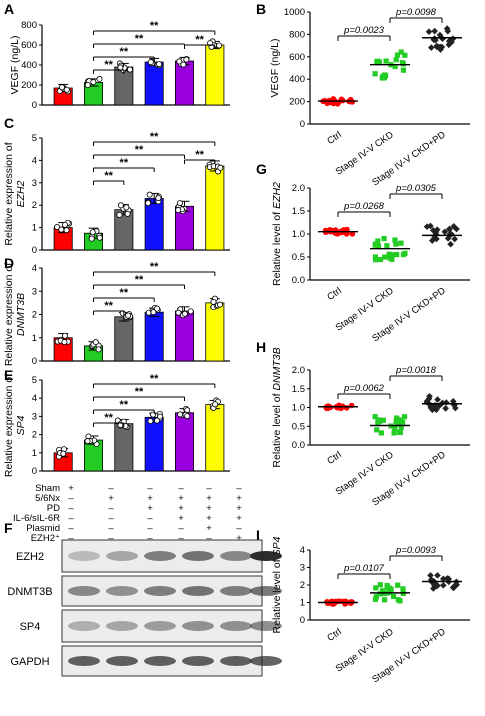  What do you see at coordinates (34, 138) in the screenshot?
I see `y-tick-label: 5` at bounding box center [34, 138].